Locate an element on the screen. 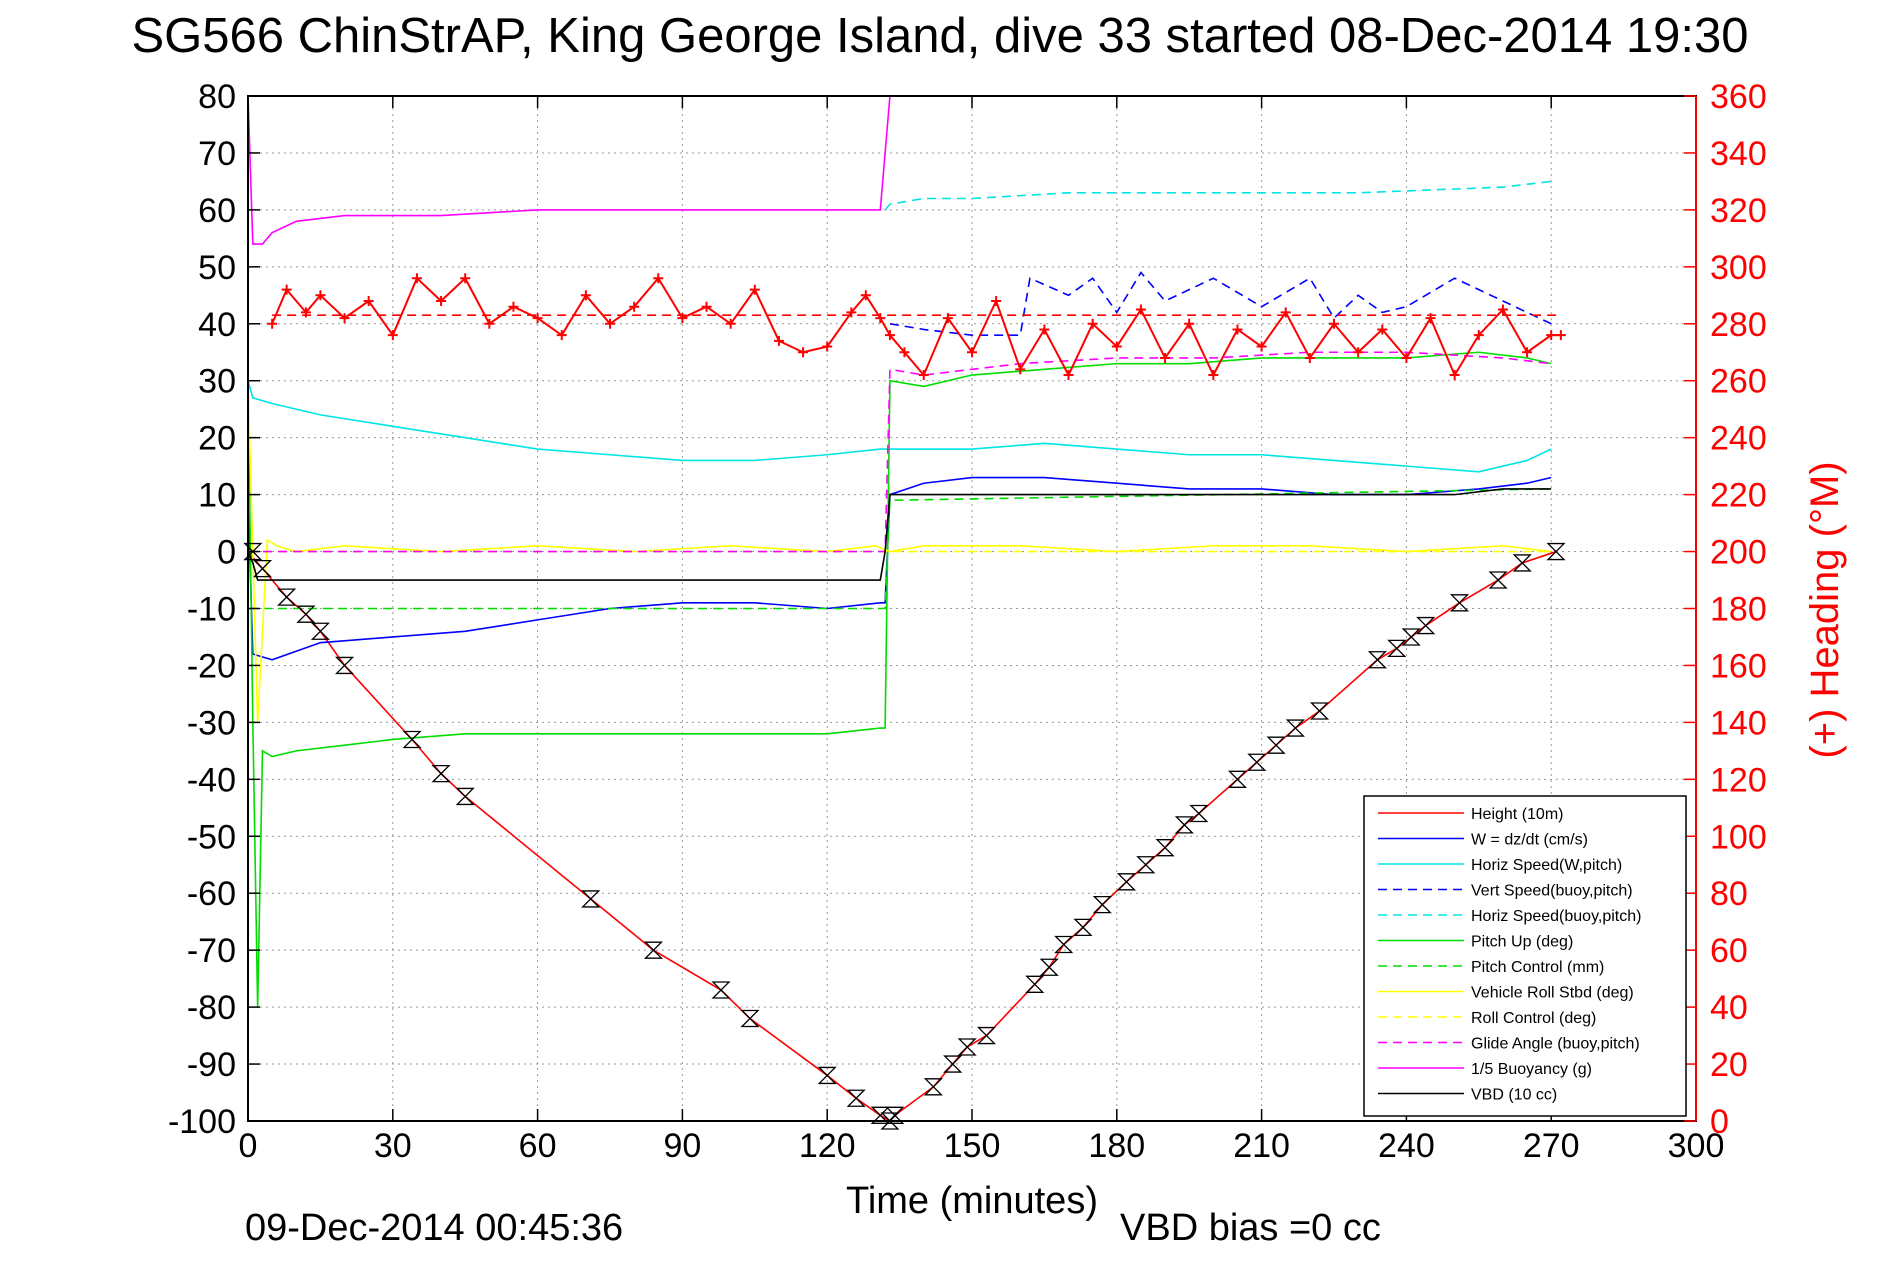 This screenshot has width=1891, height=1262. right-tick-label: 80 is located at coordinates (1729, 894).